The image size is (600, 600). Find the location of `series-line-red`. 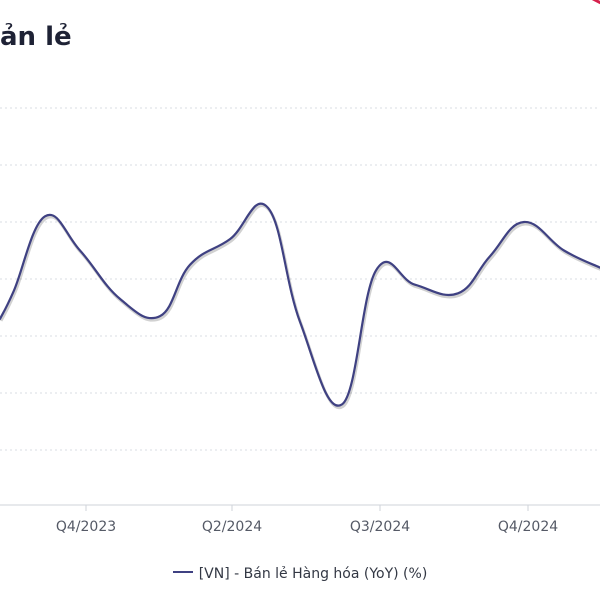

series-line-red is located at coordinates (581, 2).